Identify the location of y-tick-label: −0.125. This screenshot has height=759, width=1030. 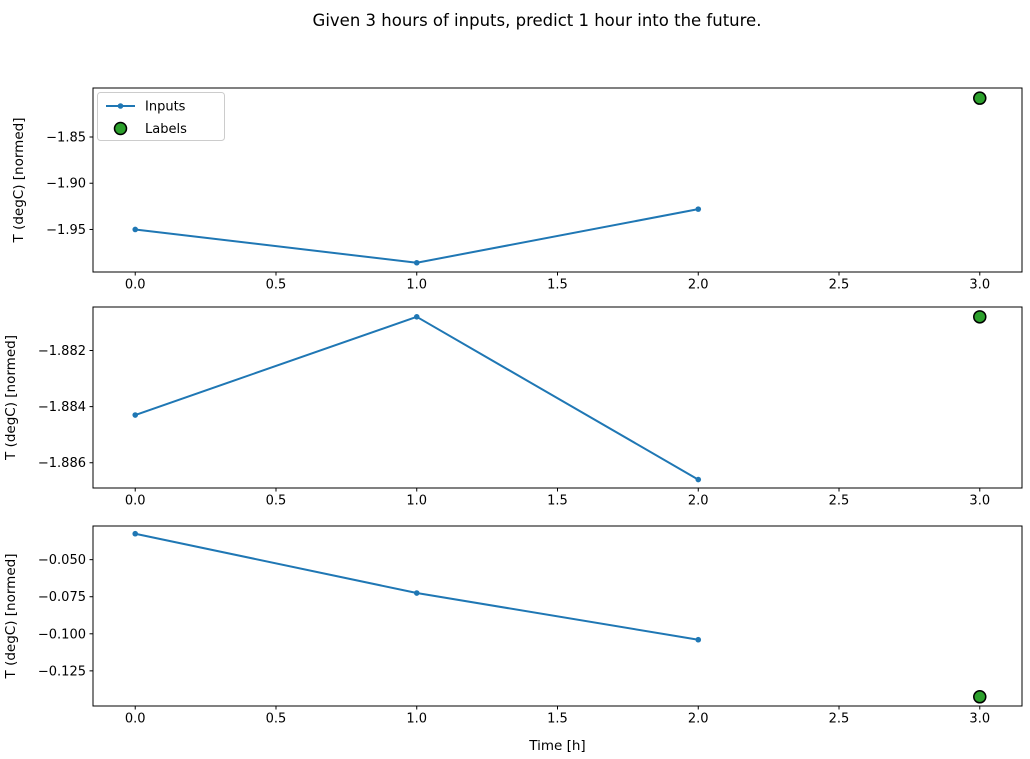
(62, 671).